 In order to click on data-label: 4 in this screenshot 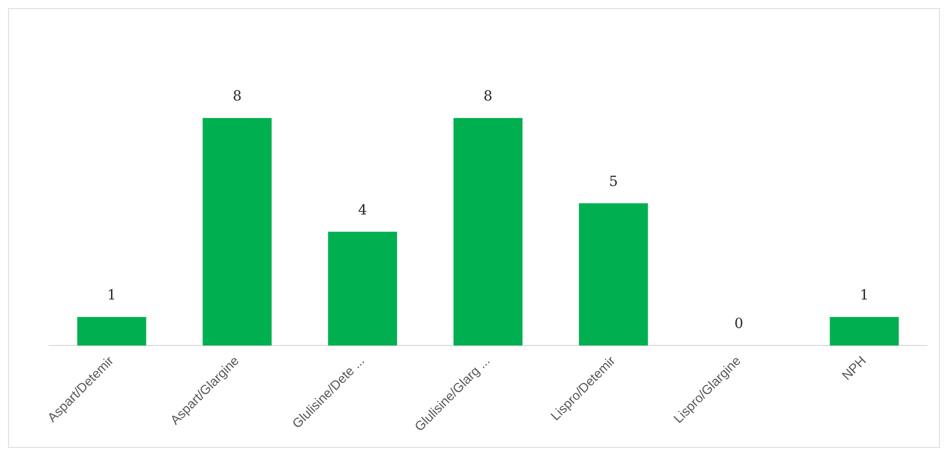, I will do `click(363, 210)`.